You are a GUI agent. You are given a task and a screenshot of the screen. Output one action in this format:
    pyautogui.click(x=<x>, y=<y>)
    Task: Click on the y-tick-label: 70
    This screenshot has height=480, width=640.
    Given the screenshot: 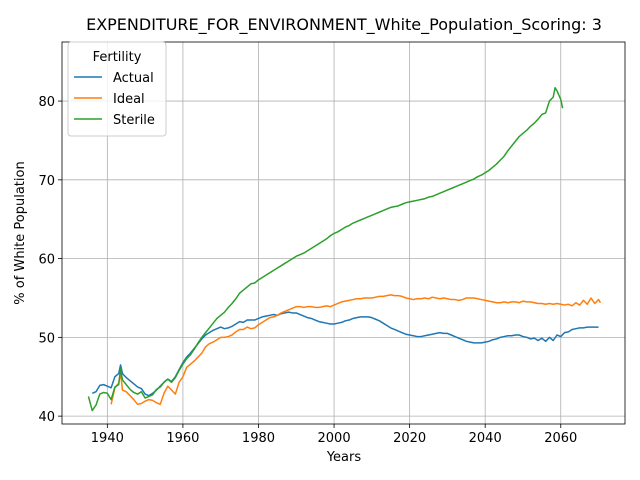 What is the action you would take?
    pyautogui.click(x=46, y=181)
    